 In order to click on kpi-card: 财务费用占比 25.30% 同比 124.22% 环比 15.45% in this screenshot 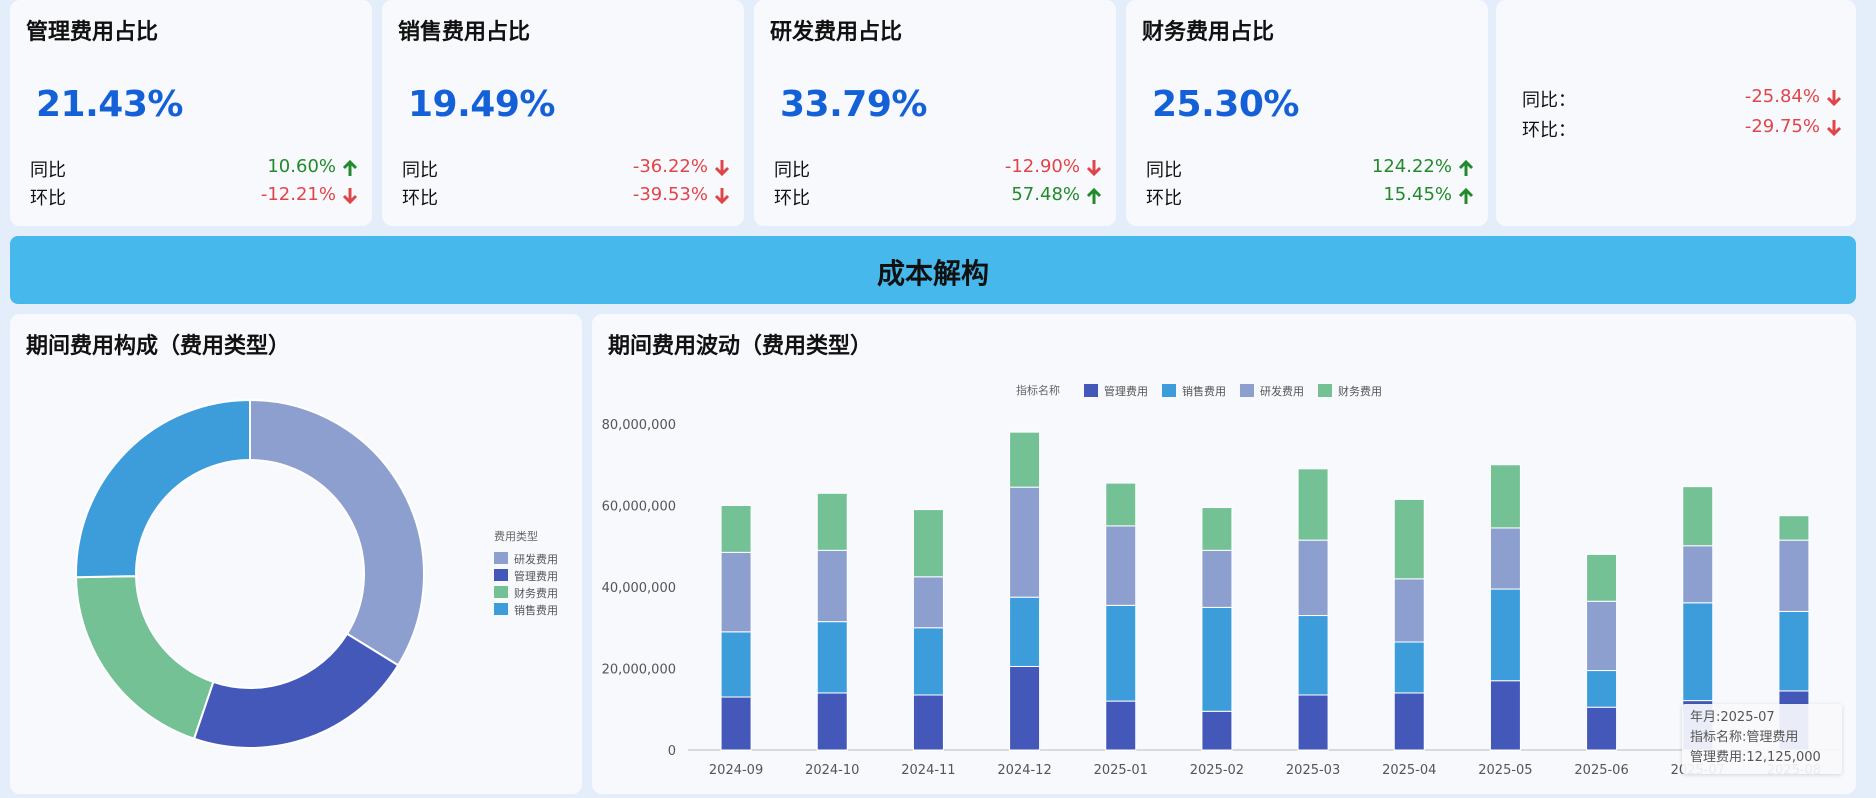, I will do `click(1307, 113)`.